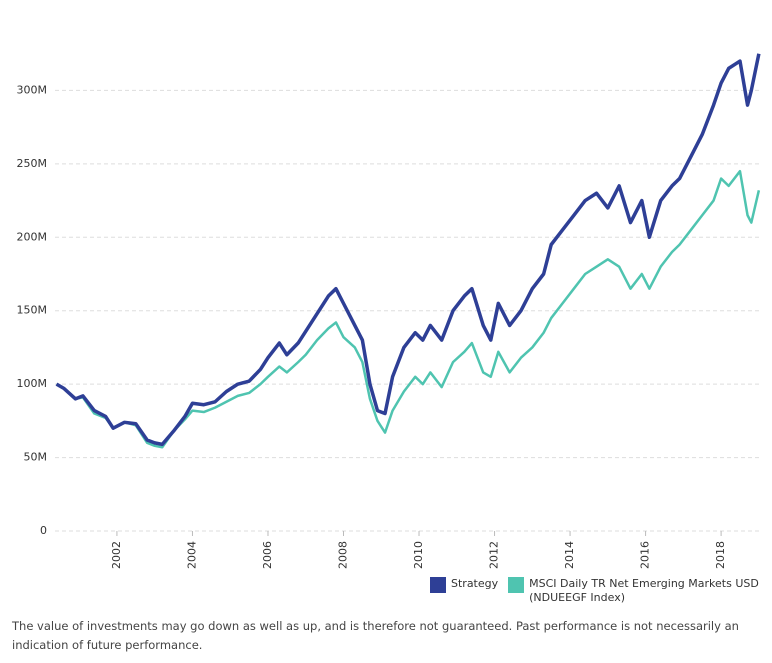  I want to click on x-tick-label: 2016, so click(645, 555).